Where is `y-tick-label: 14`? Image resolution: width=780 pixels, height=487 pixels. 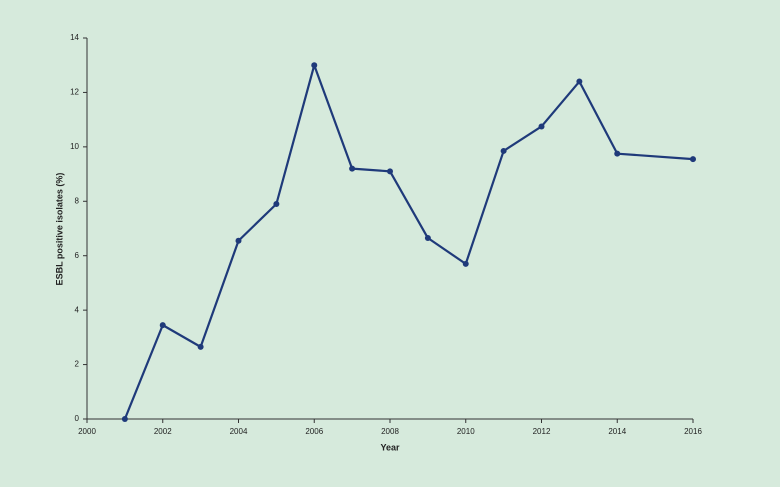 y-tick-label: 14 is located at coordinates (74, 37).